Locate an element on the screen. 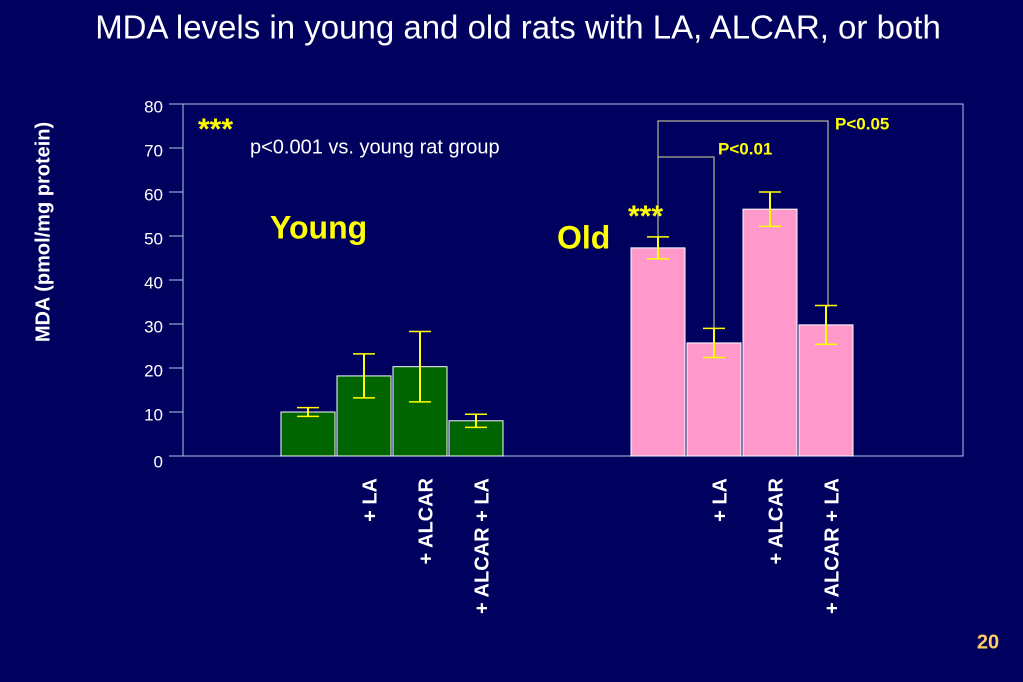 This screenshot has width=1023, height=682. series-label: Young is located at coordinates (318, 227).